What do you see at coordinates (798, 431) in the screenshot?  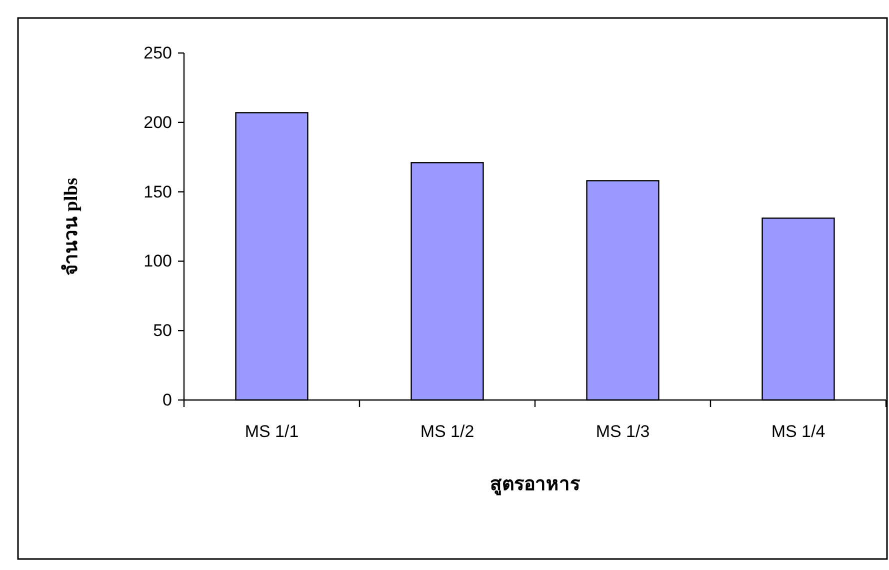 I see `x-tick-label: MS 1/4` at bounding box center [798, 431].